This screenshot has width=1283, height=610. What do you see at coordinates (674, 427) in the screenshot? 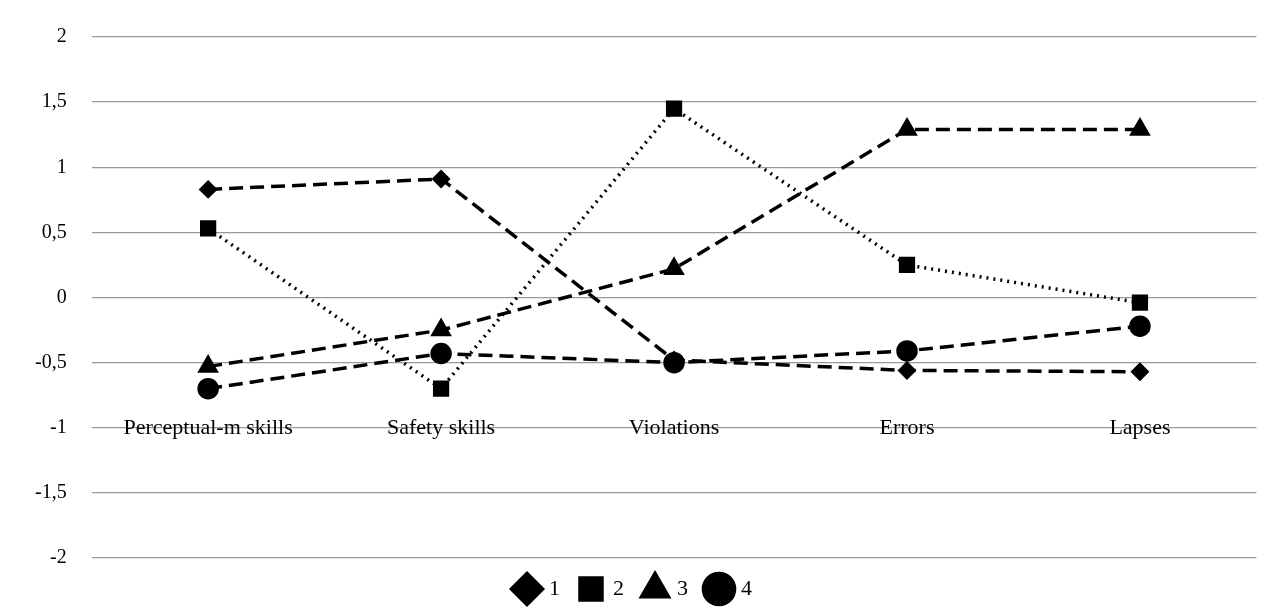
I see `x-tick-label: Violations` at bounding box center [674, 427].